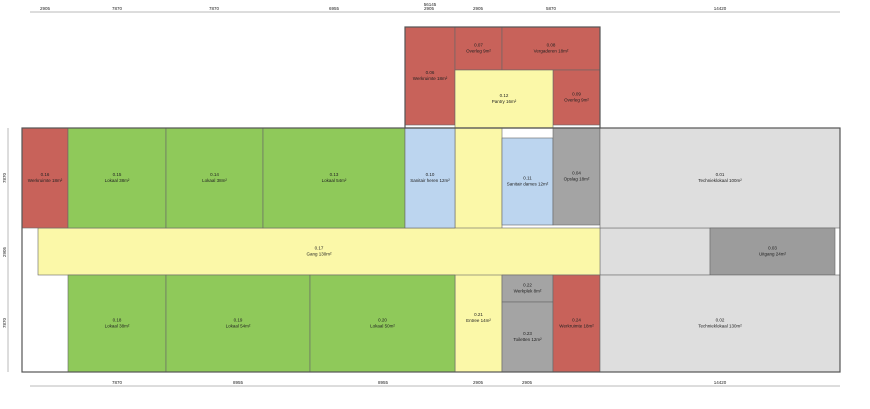 The image size is (870, 409). What do you see at coordinates (577, 179) in the screenshot?
I see `room-label: Opslag 18m²` at bounding box center [577, 179].